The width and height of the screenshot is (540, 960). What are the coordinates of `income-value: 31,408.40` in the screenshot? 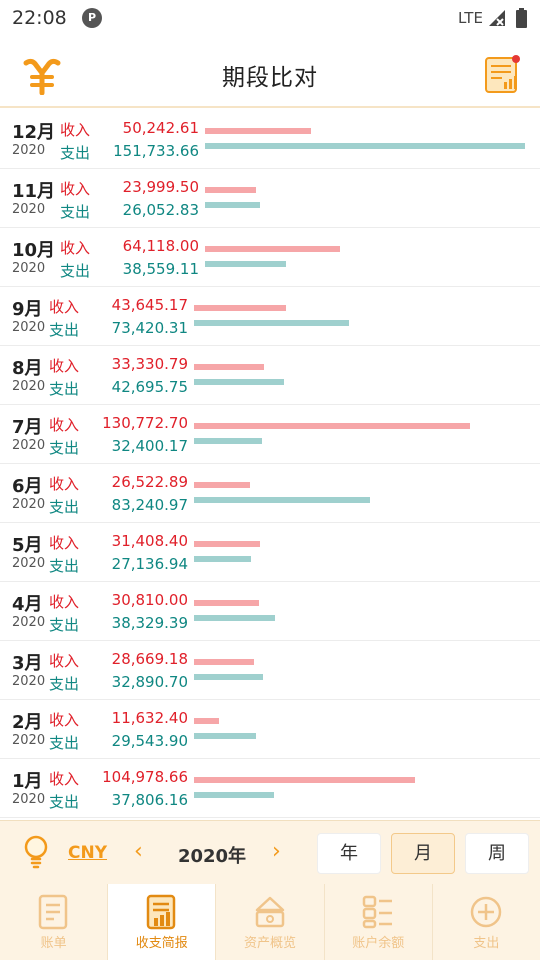 It's located at (149, 541).